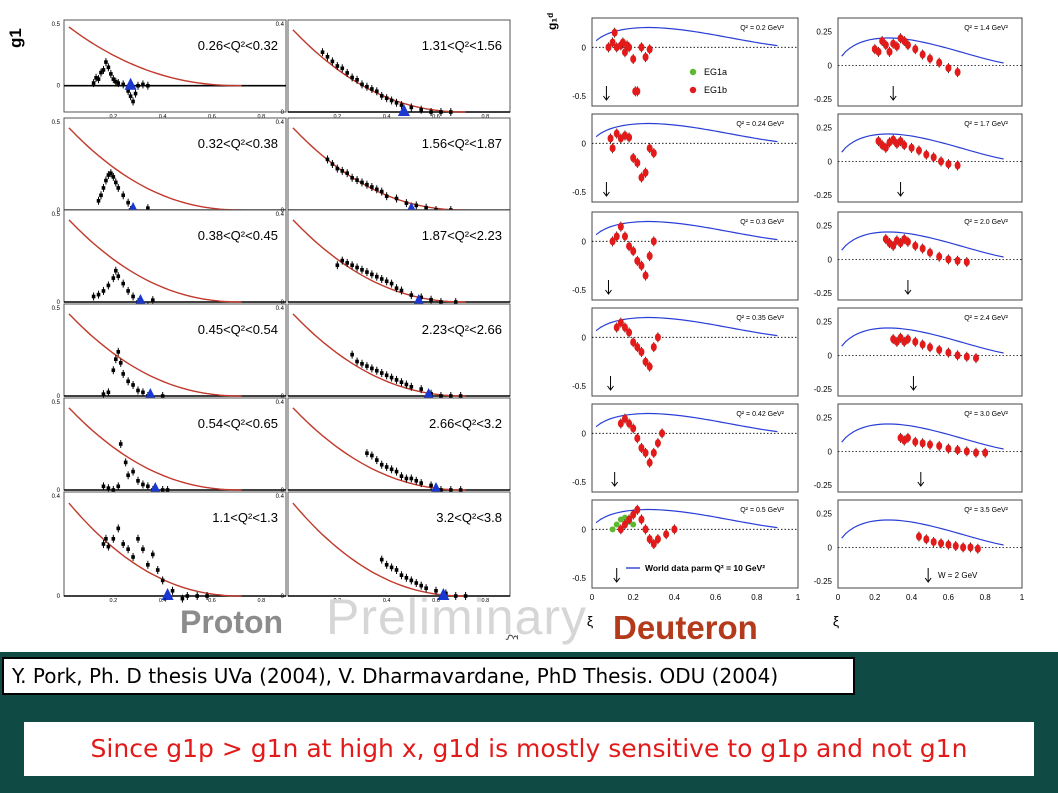  I want to click on x-tick-label: 0, so click(838, 597).